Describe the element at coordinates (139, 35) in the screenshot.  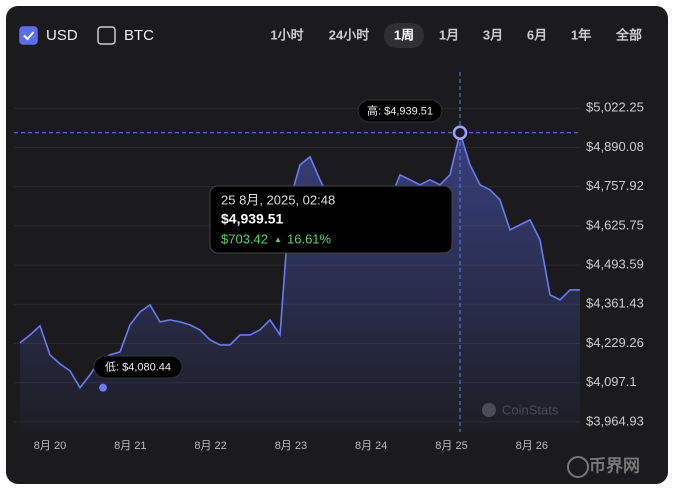
I see `toggle-label: BTC` at that location.